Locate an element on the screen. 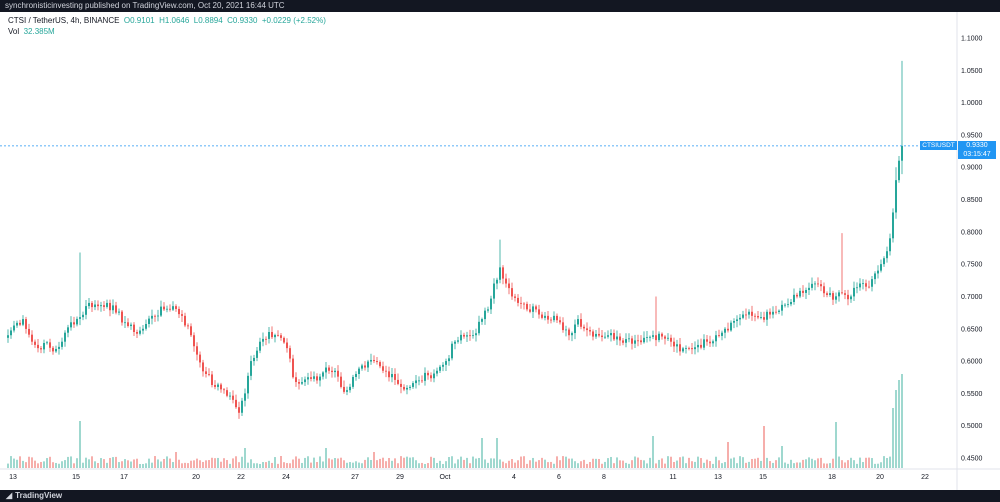 The width and height of the screenshot is (1000, 502). price-tick-label: 0.9000 is located at coordinates (972, 168).